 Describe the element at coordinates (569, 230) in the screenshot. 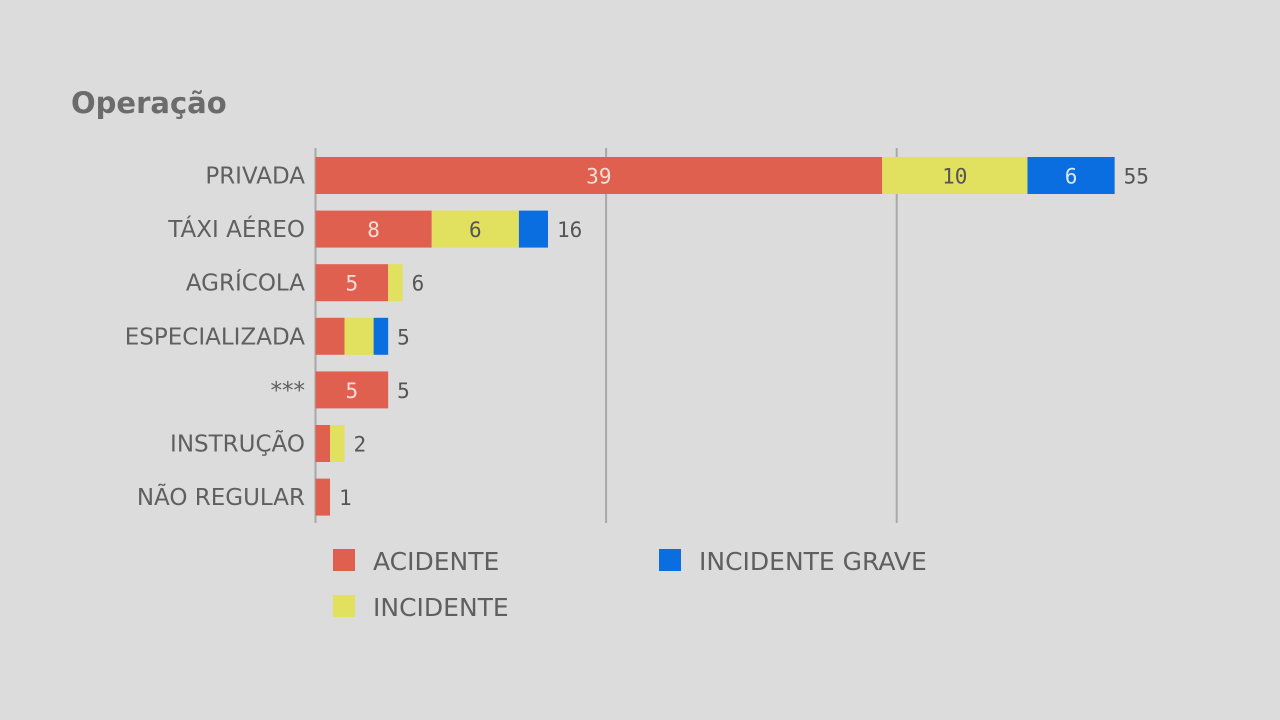

I see `total-value-label: 16` at that location.